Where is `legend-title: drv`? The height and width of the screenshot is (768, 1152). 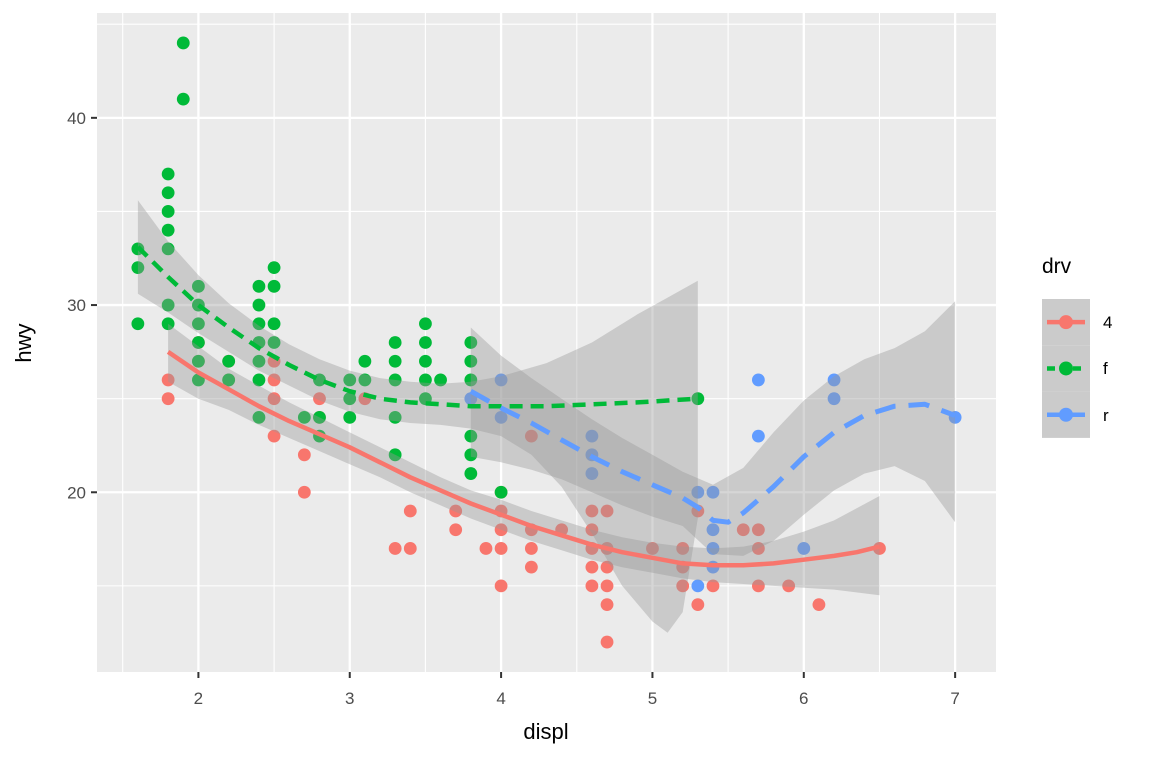 legend-title: drv is located at coordinates (1057, 266).